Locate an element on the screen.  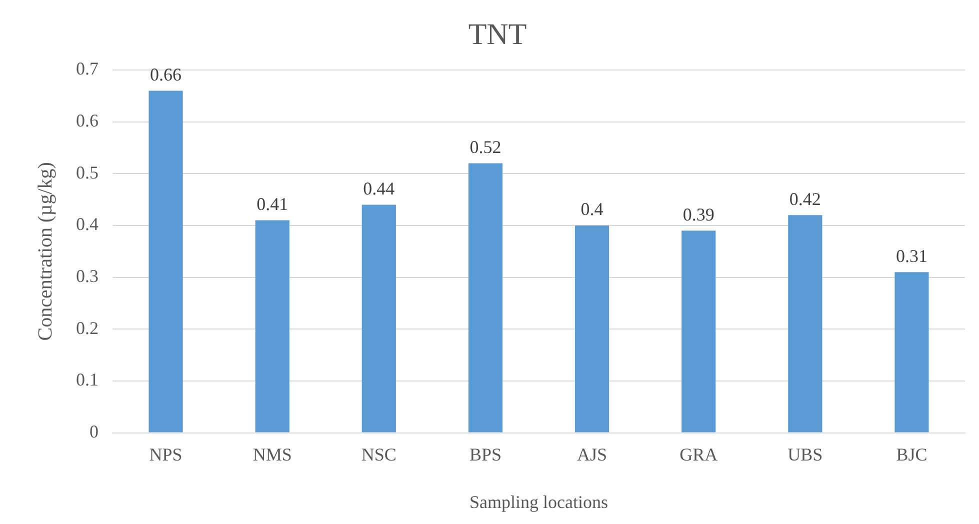
y-tick-label: 0.5 is located at coordinates (87, 172).